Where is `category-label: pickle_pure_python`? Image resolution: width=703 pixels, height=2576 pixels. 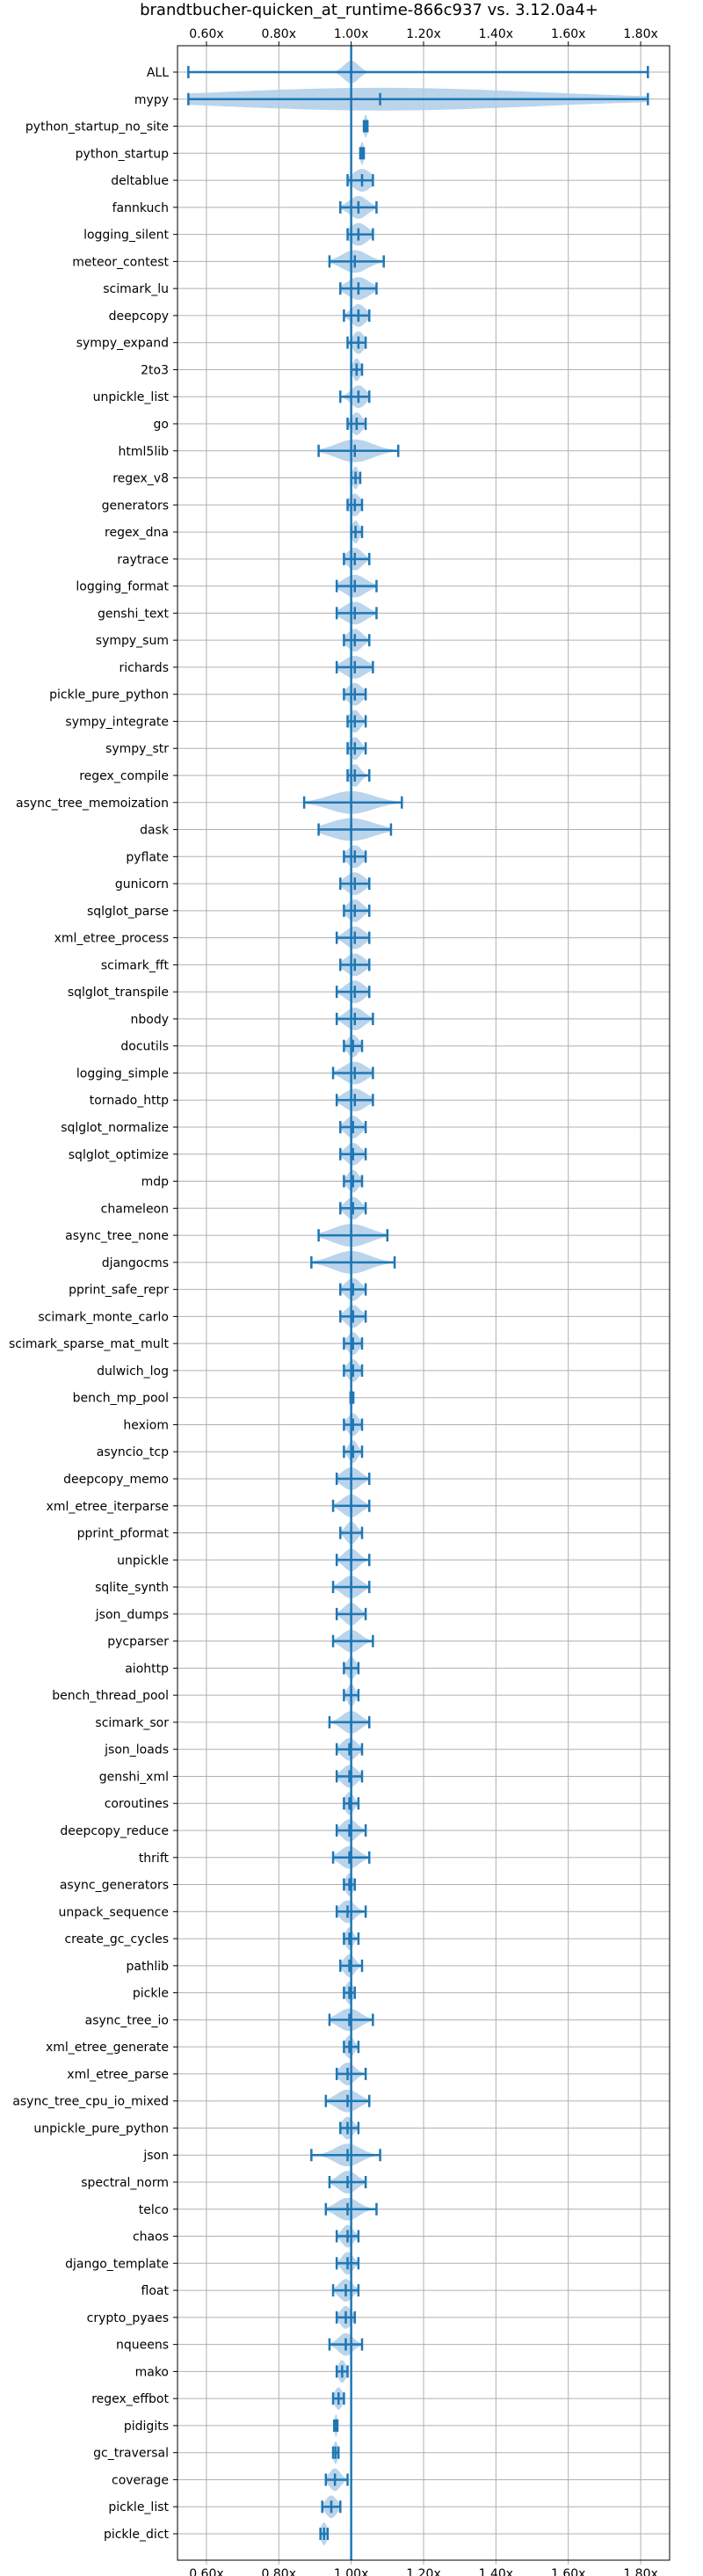 category-label: pickle_pure_python is located at coordinates (109, 695).